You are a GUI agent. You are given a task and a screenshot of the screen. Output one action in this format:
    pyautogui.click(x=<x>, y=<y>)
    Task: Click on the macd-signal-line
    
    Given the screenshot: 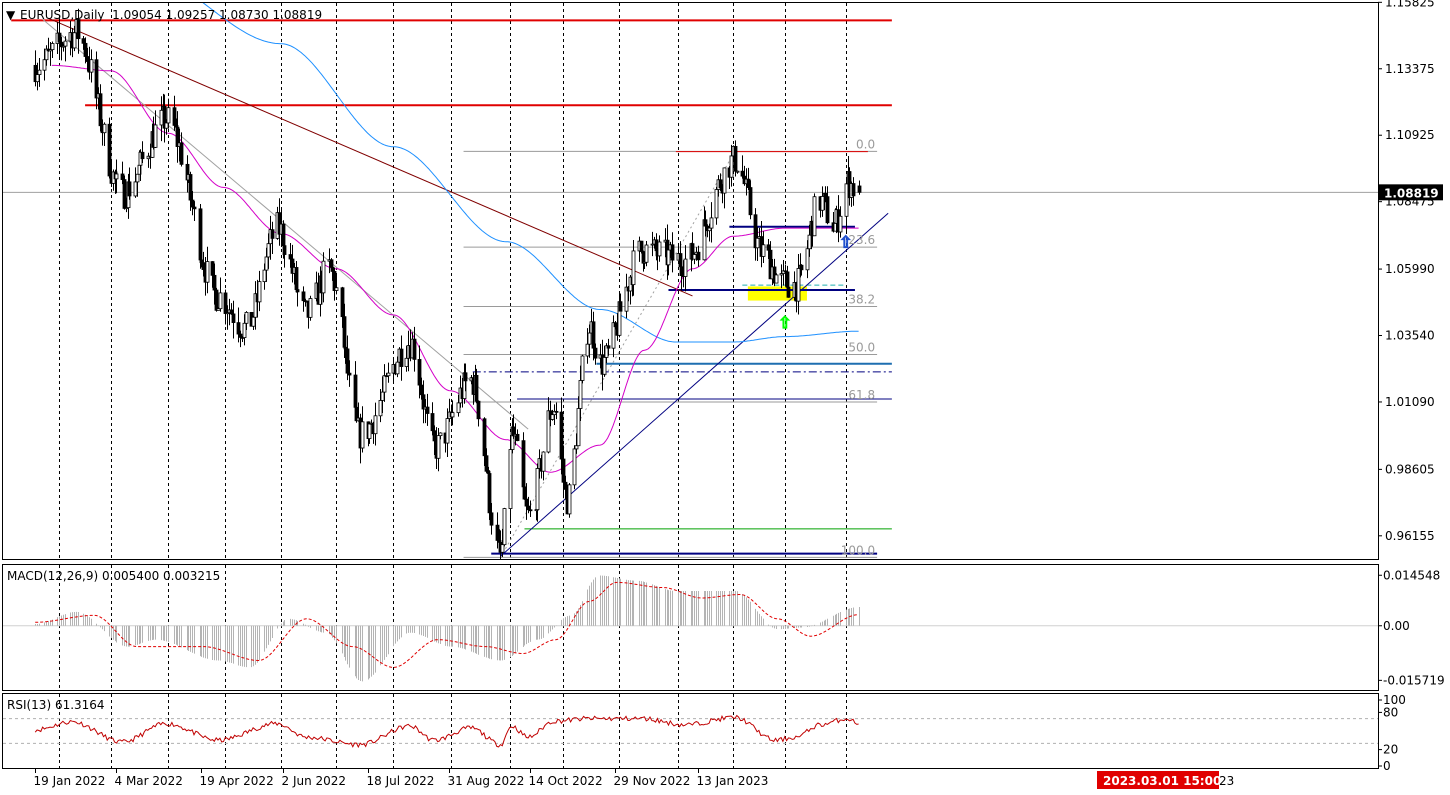 What is the action you would take?
    pyautogui.click(x=447, y=624)
    